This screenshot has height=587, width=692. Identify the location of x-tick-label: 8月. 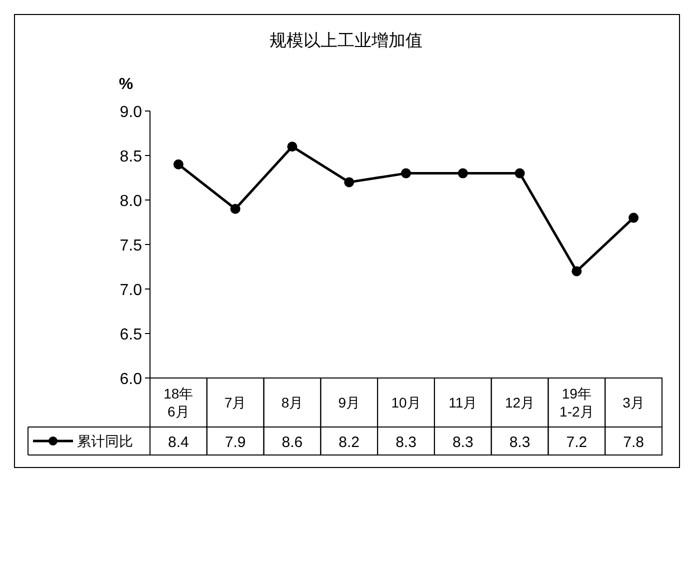
(292, 402).